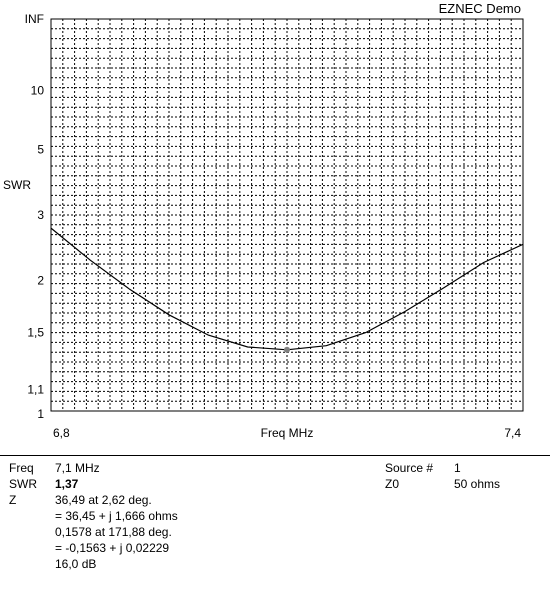 Image resolution: width=550 pixels, height=591 pixels. I want to click on y-tick-labels: INF 10 5 3 2 1,5 1,1 1, so click(35, 216).